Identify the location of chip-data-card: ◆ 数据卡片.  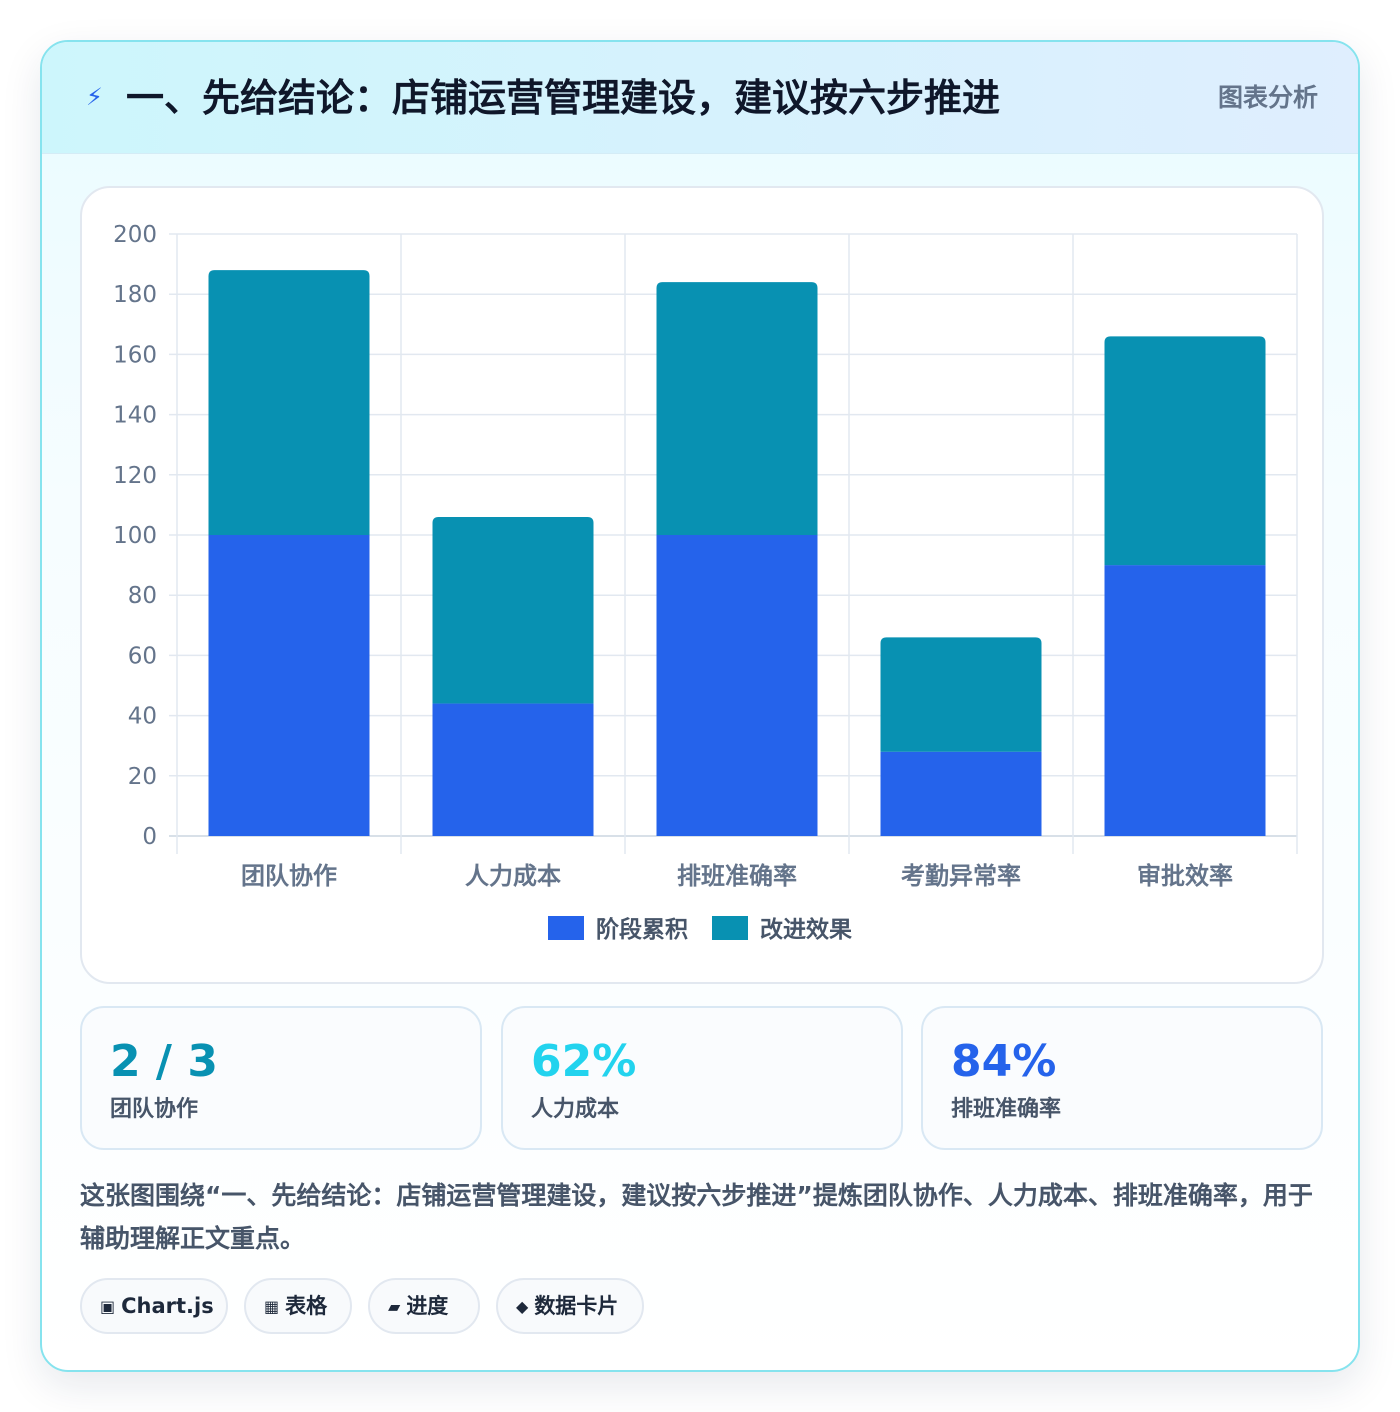
(570, 1306).